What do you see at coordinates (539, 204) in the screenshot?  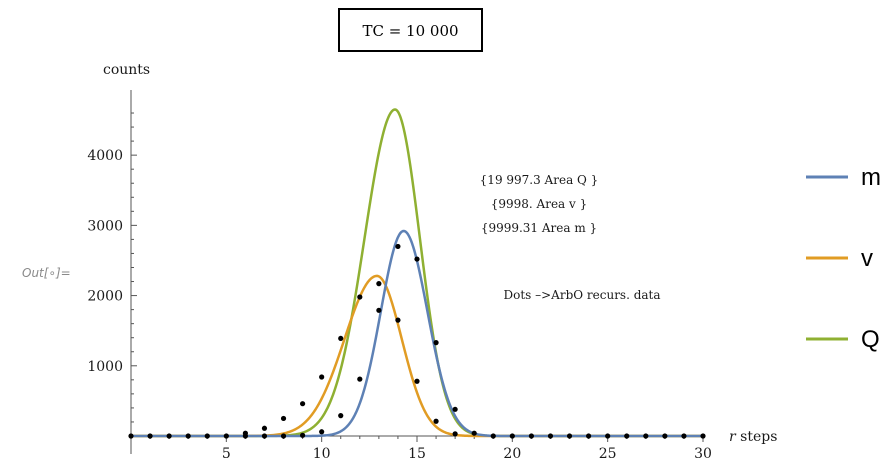 I see `annotation-area-v: {9998. Area v }` at bounding box center [539, 204].